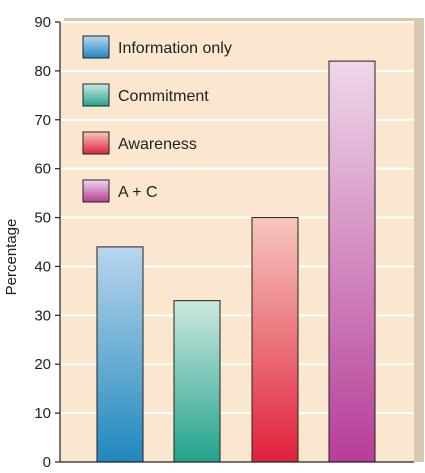  Describe the element at coordinates (42, 169) in the screenshot. I see `y-tick-label-60: 60` at that location.